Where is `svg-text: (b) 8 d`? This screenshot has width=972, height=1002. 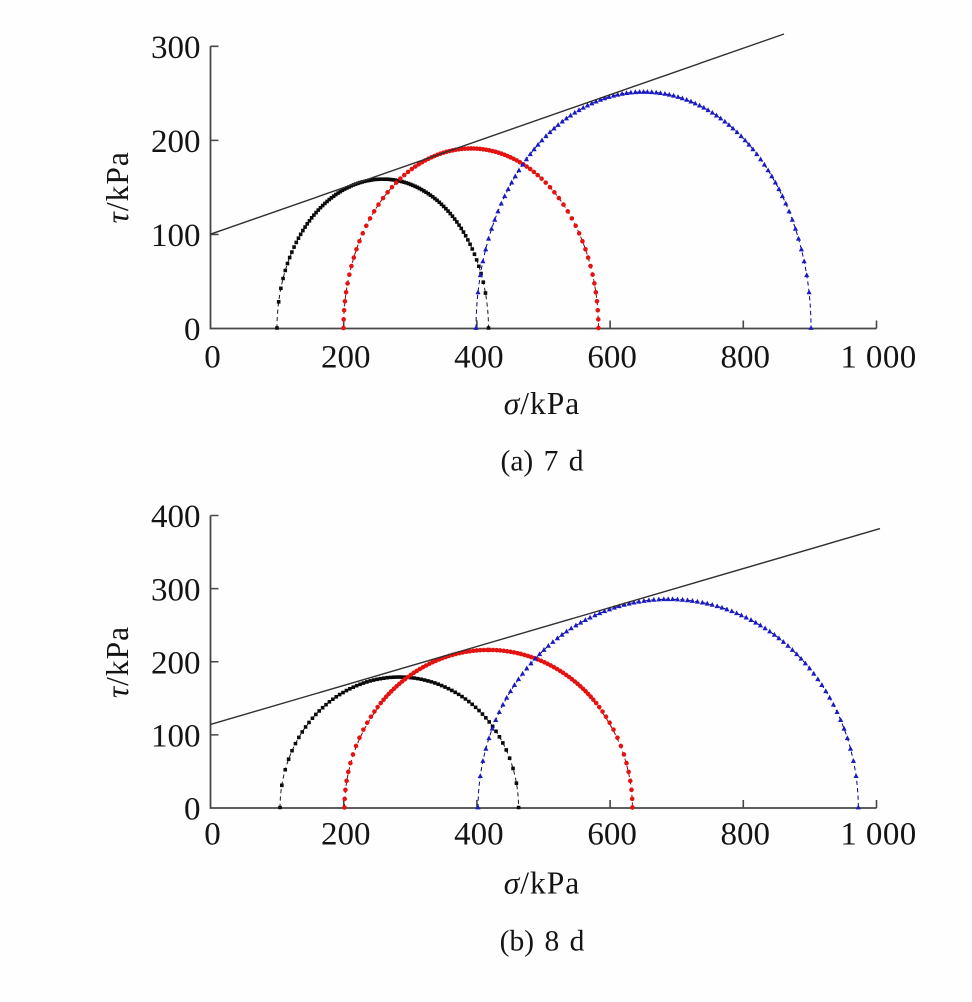
svg-text: (b) 8 d is located at coordinates (542, 942).